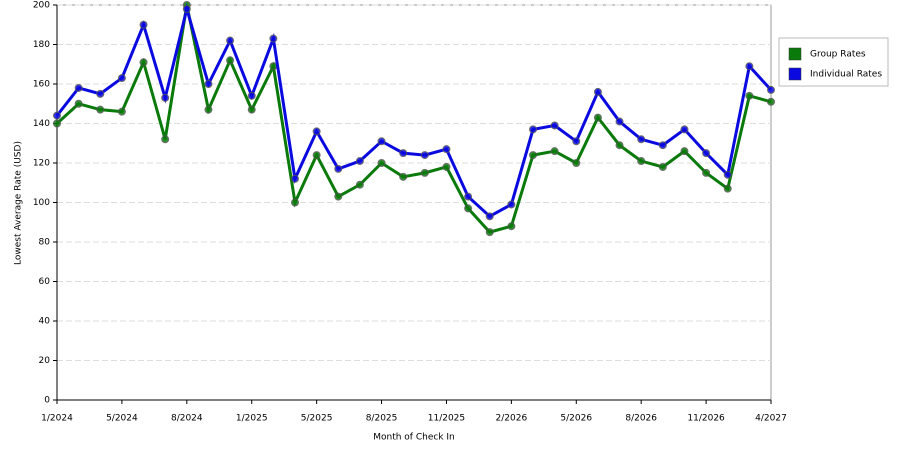 The height and width of the screenshot is (450, 900). I want to click on y-tick-label: 180, so click(41, 45).